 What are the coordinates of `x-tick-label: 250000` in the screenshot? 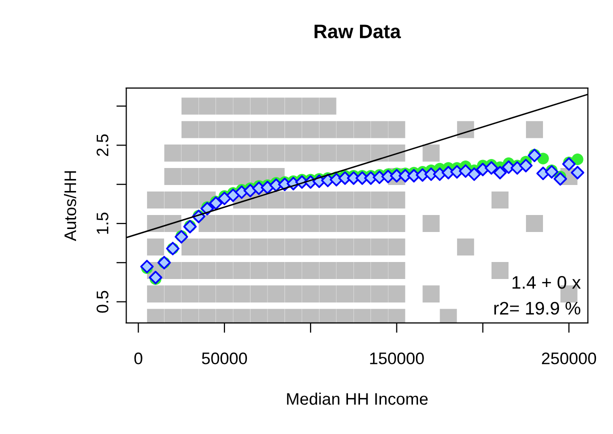 It's located at (569, 358).